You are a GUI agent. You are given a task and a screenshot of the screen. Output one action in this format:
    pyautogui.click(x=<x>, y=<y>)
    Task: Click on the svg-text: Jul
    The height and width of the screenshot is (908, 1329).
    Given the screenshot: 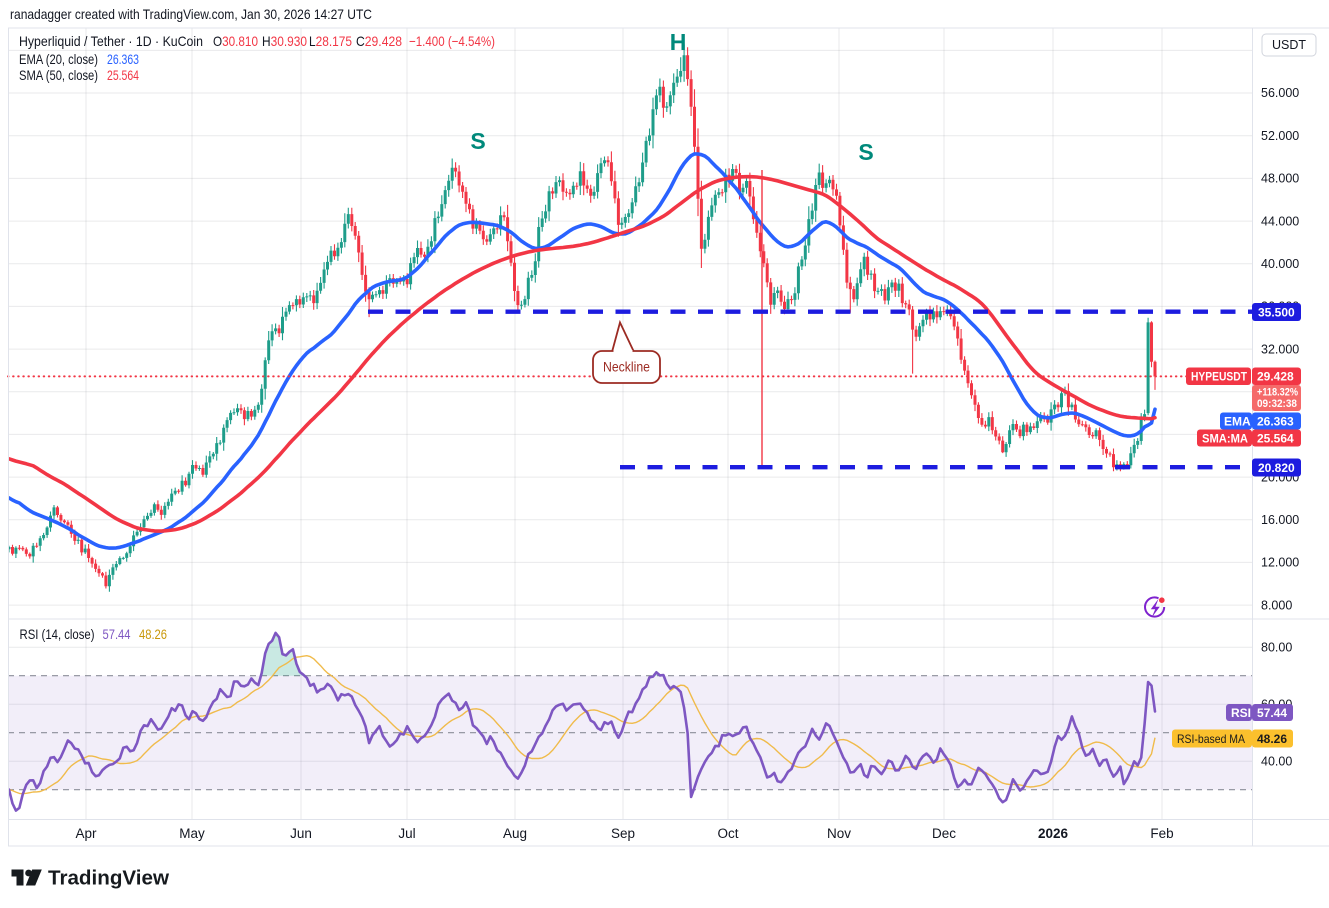 What is the action you would take?
    pyautogui.click(x=406, y=833)
    